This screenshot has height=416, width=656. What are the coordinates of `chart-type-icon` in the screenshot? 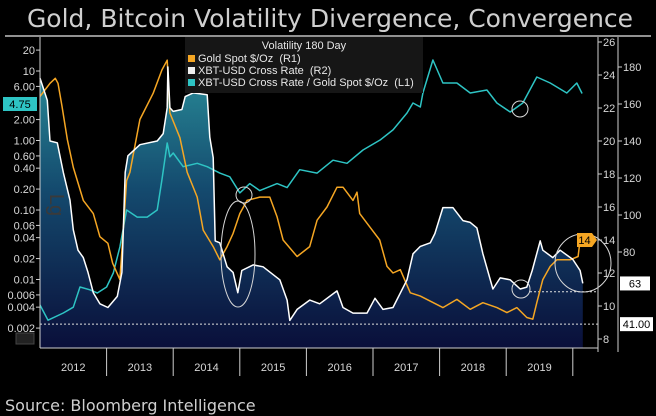 It's located at (25, 338).